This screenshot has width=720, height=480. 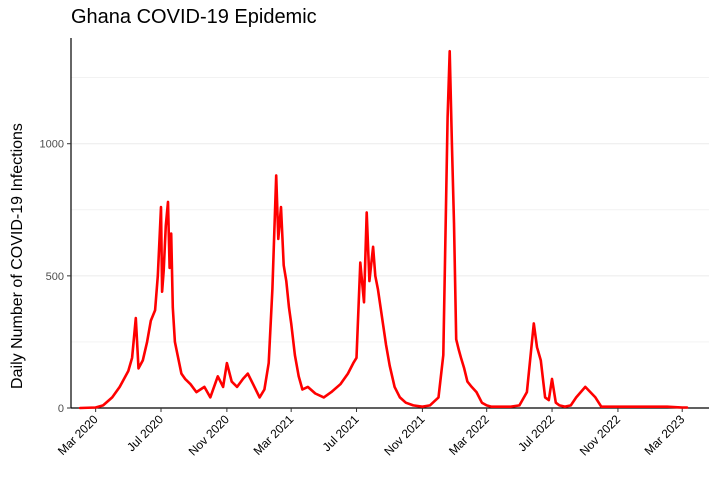 What do you see at coordinates (341, 433) in the screenshot?
I see `x-tick-label: Jul 2021` at bounding box center [341, 433].